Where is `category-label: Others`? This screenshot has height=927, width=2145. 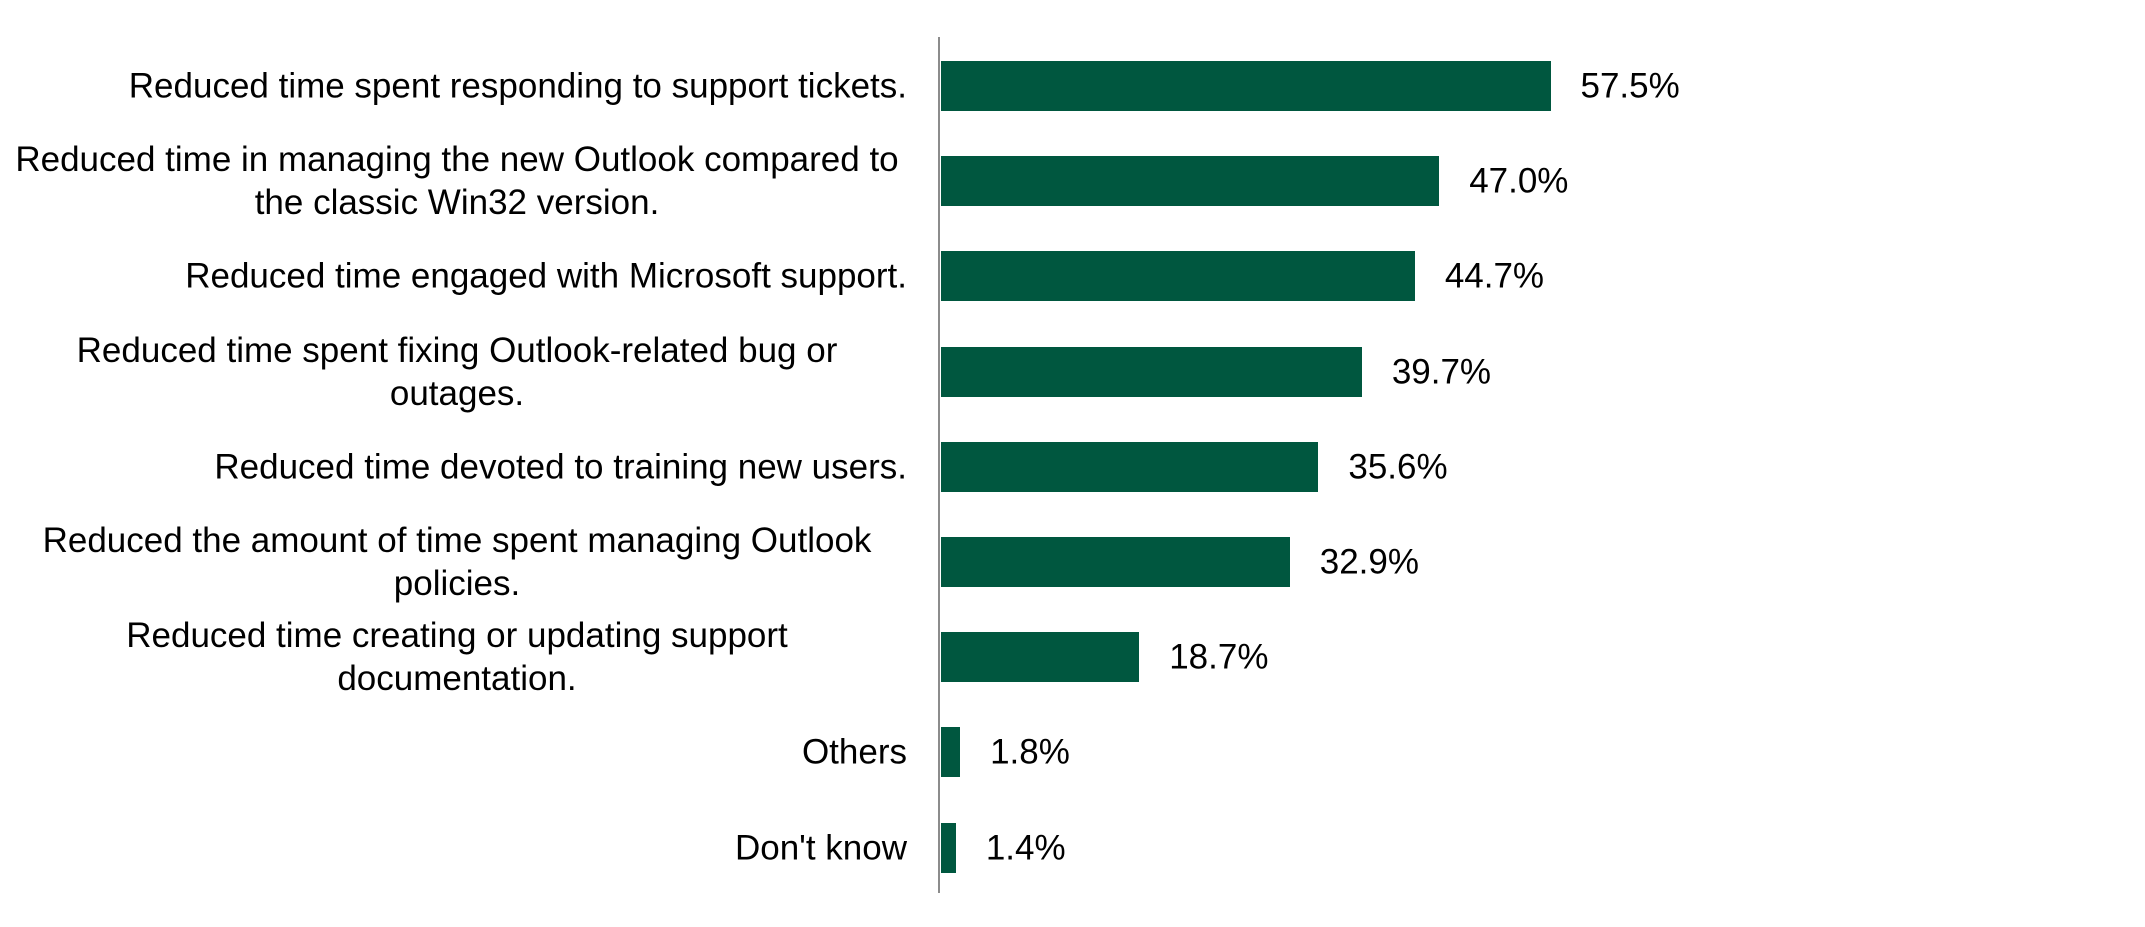 category-label: Others is located at coordinates (854, 752).